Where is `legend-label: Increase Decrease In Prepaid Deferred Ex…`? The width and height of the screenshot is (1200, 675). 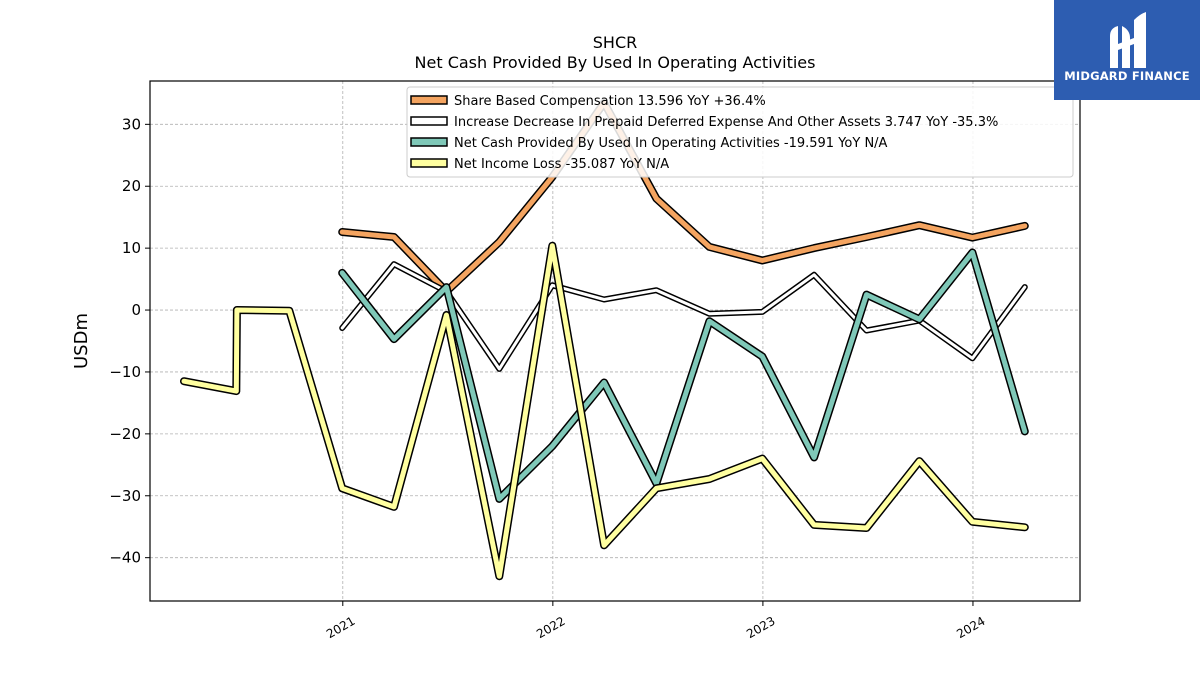 legend-label: Increase Decrease In Prepaid Deferred Ex… is located at coordinates (726, 122).